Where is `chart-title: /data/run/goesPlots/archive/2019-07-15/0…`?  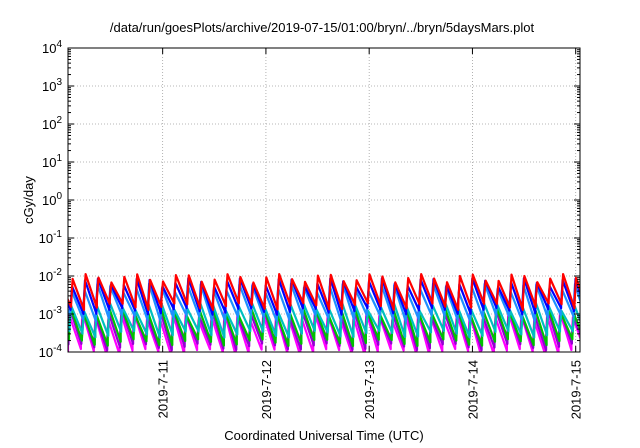
chart-title: /data/run/goesPlots/archive/2019-07-15/0… is located at coordinates (322, 27).